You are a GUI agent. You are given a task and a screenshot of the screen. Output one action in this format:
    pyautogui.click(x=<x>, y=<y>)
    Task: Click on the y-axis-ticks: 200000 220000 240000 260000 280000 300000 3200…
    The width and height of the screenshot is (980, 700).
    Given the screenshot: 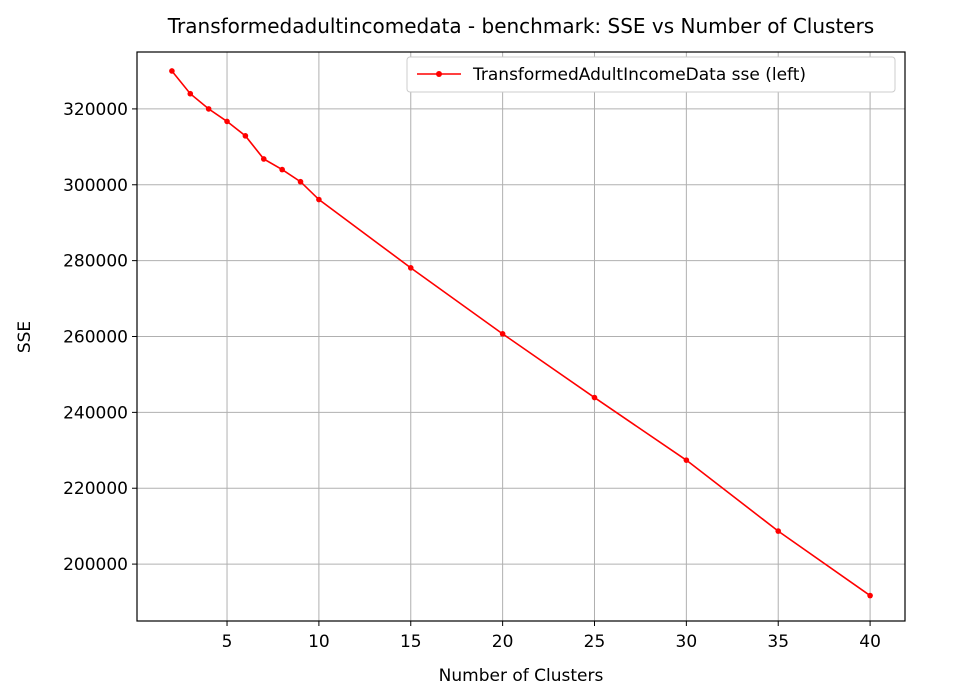 What is the action you would take?
    pyautogui.click(x=100, y=337)
    